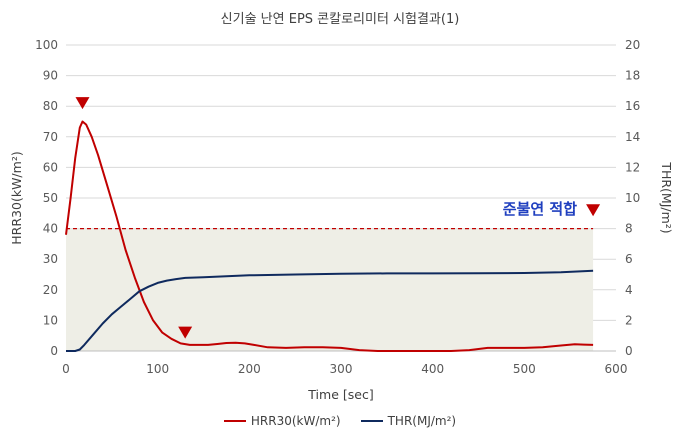 This screenshot has height=442, width=680. Describe the element at coordinates (629, 351) in the screenshot. I see `y2-tick-label: 0` at that location.